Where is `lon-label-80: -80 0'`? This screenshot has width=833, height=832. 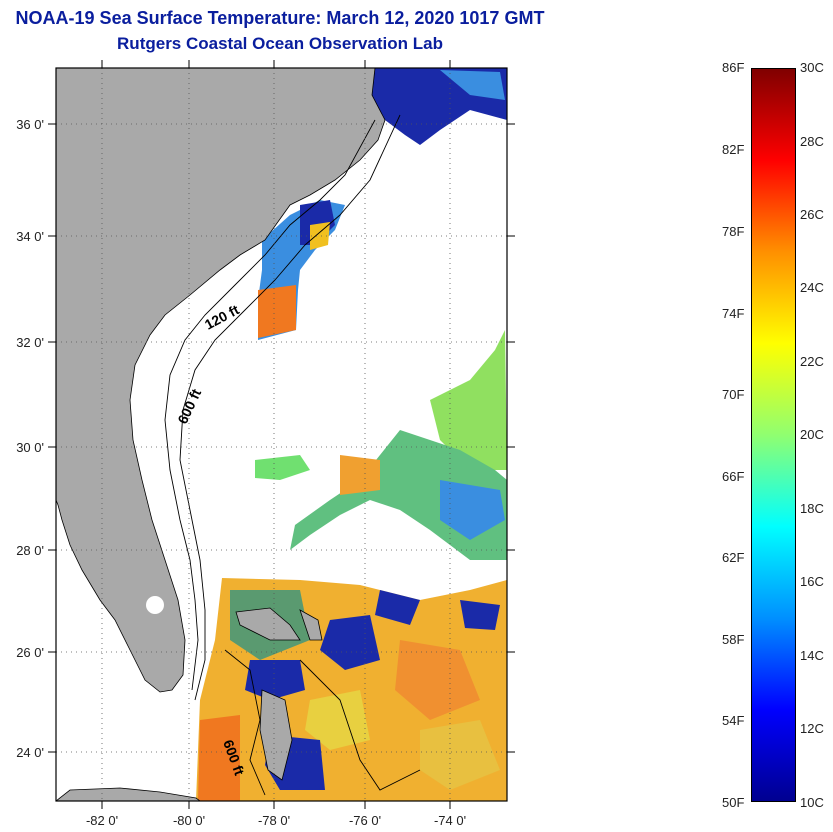 lon-label-80: -80 0' is located at coordinates (189, 820).